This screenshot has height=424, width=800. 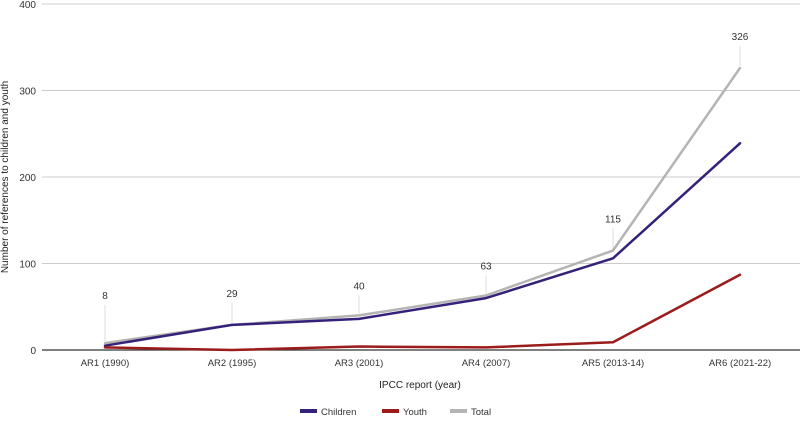 I want to click on x-tick-label: AR5 (2013-14), so click(x=613, y=363).